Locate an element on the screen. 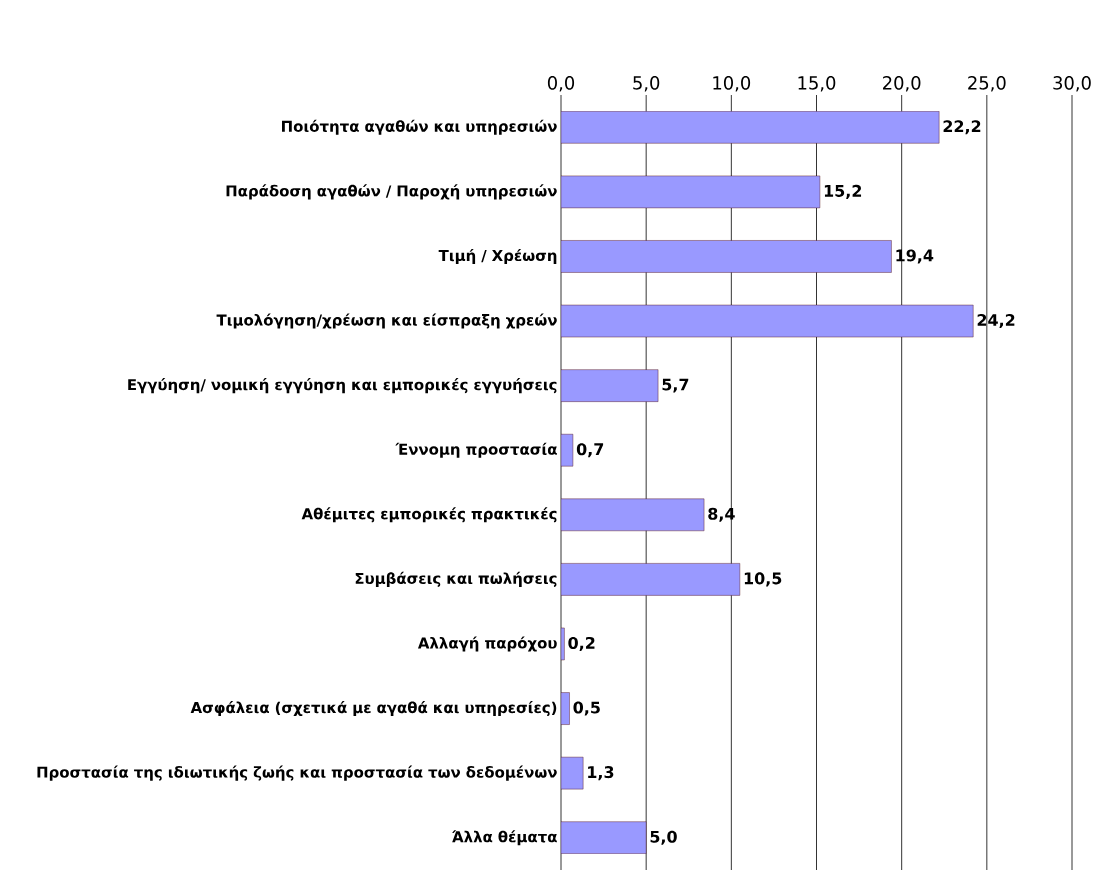 The height and width of the screenshot is (875, 1100). y-tick-label: Παράδοση αγαθών / Παροχή υπηρεσιών is located at coordinates (391, 192).